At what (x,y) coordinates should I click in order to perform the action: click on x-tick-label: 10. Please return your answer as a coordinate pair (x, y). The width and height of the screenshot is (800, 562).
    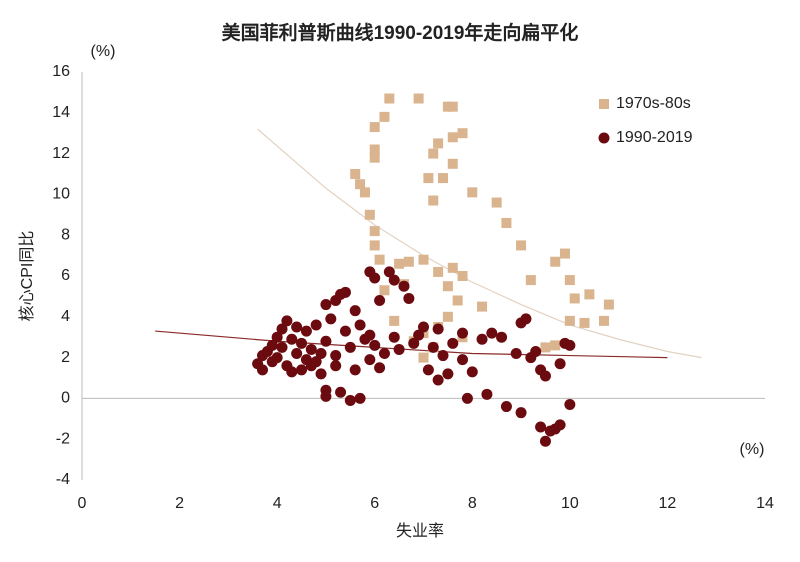
    Looking at the image, I should click on (570, 503).